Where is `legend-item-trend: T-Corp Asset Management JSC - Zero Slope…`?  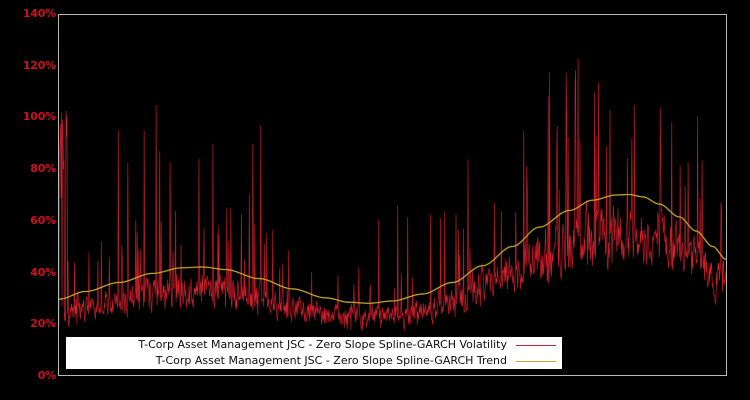
legend-item-trend: T-Corp Asset Management JSC - Zero Slope… is located at coordinates (314, 361).